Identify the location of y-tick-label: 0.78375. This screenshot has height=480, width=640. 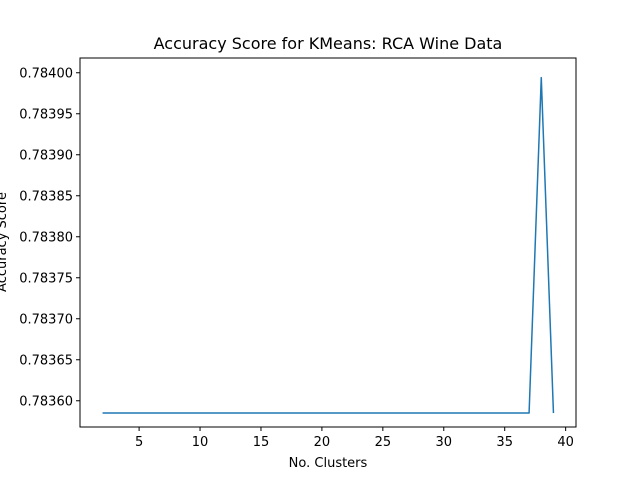
(46, 278).